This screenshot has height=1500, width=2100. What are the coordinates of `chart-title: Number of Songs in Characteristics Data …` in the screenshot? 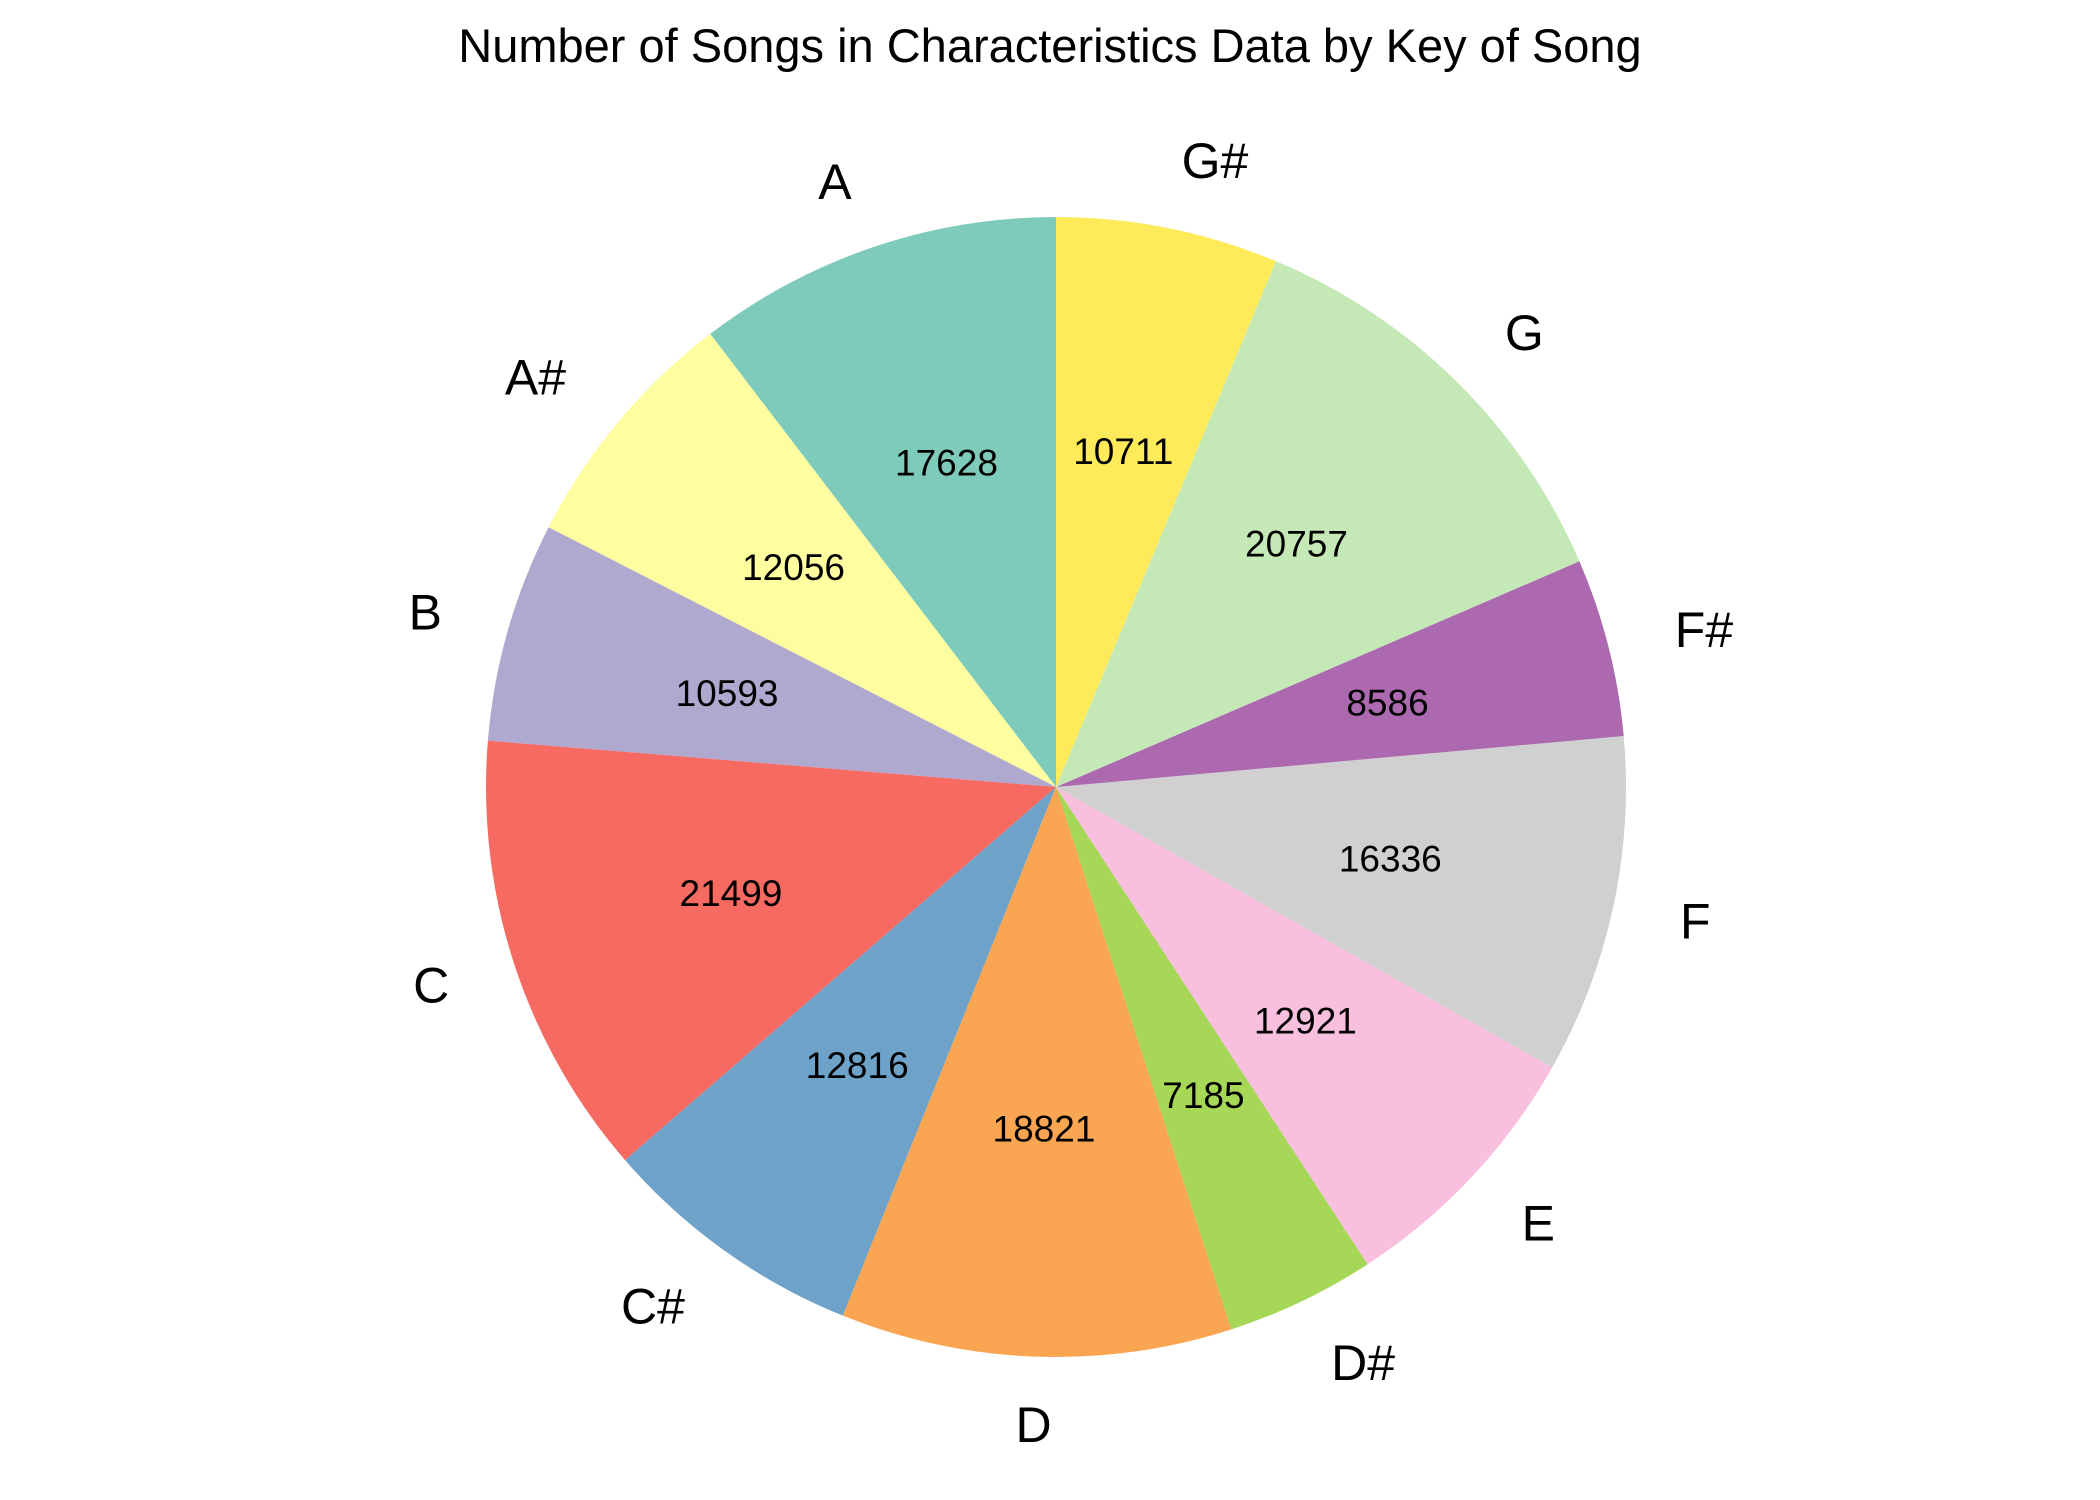 It's located at (1050, 45).